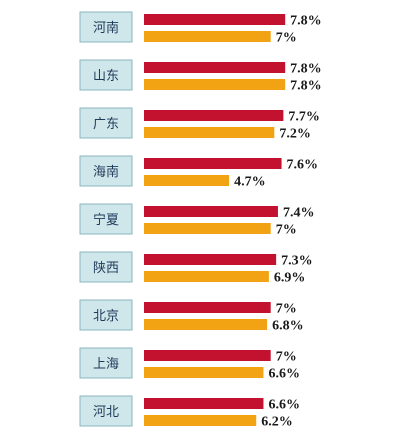 This screenshot has width=405, height=434. I want to click on value-label: 7.2%, so click(295, 134).